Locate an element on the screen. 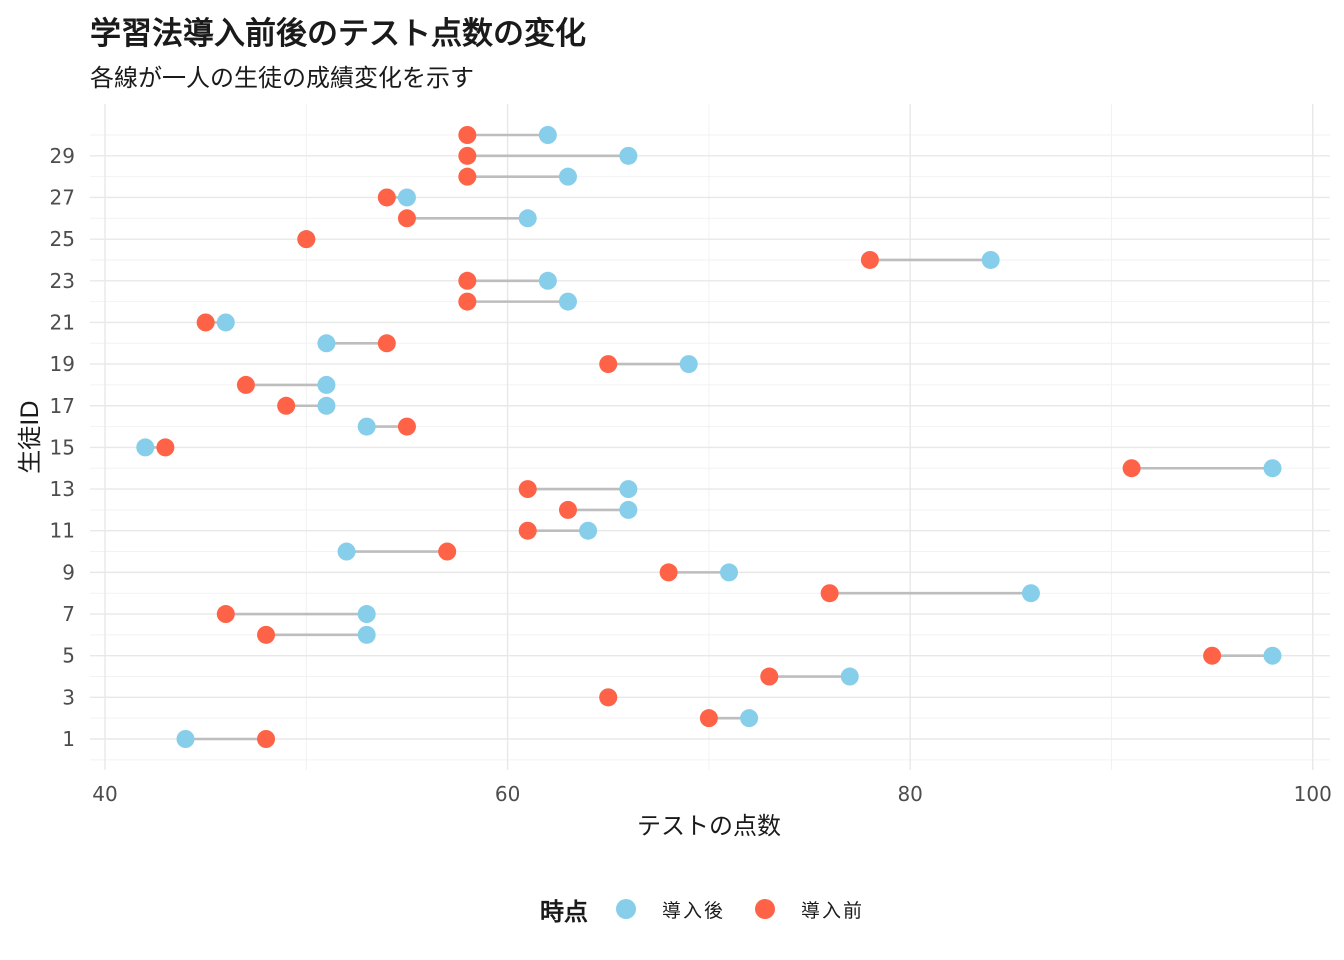 This screenshot has width=1344, height=960. y-tick-label: 3 is located at coordinates (68, 697).